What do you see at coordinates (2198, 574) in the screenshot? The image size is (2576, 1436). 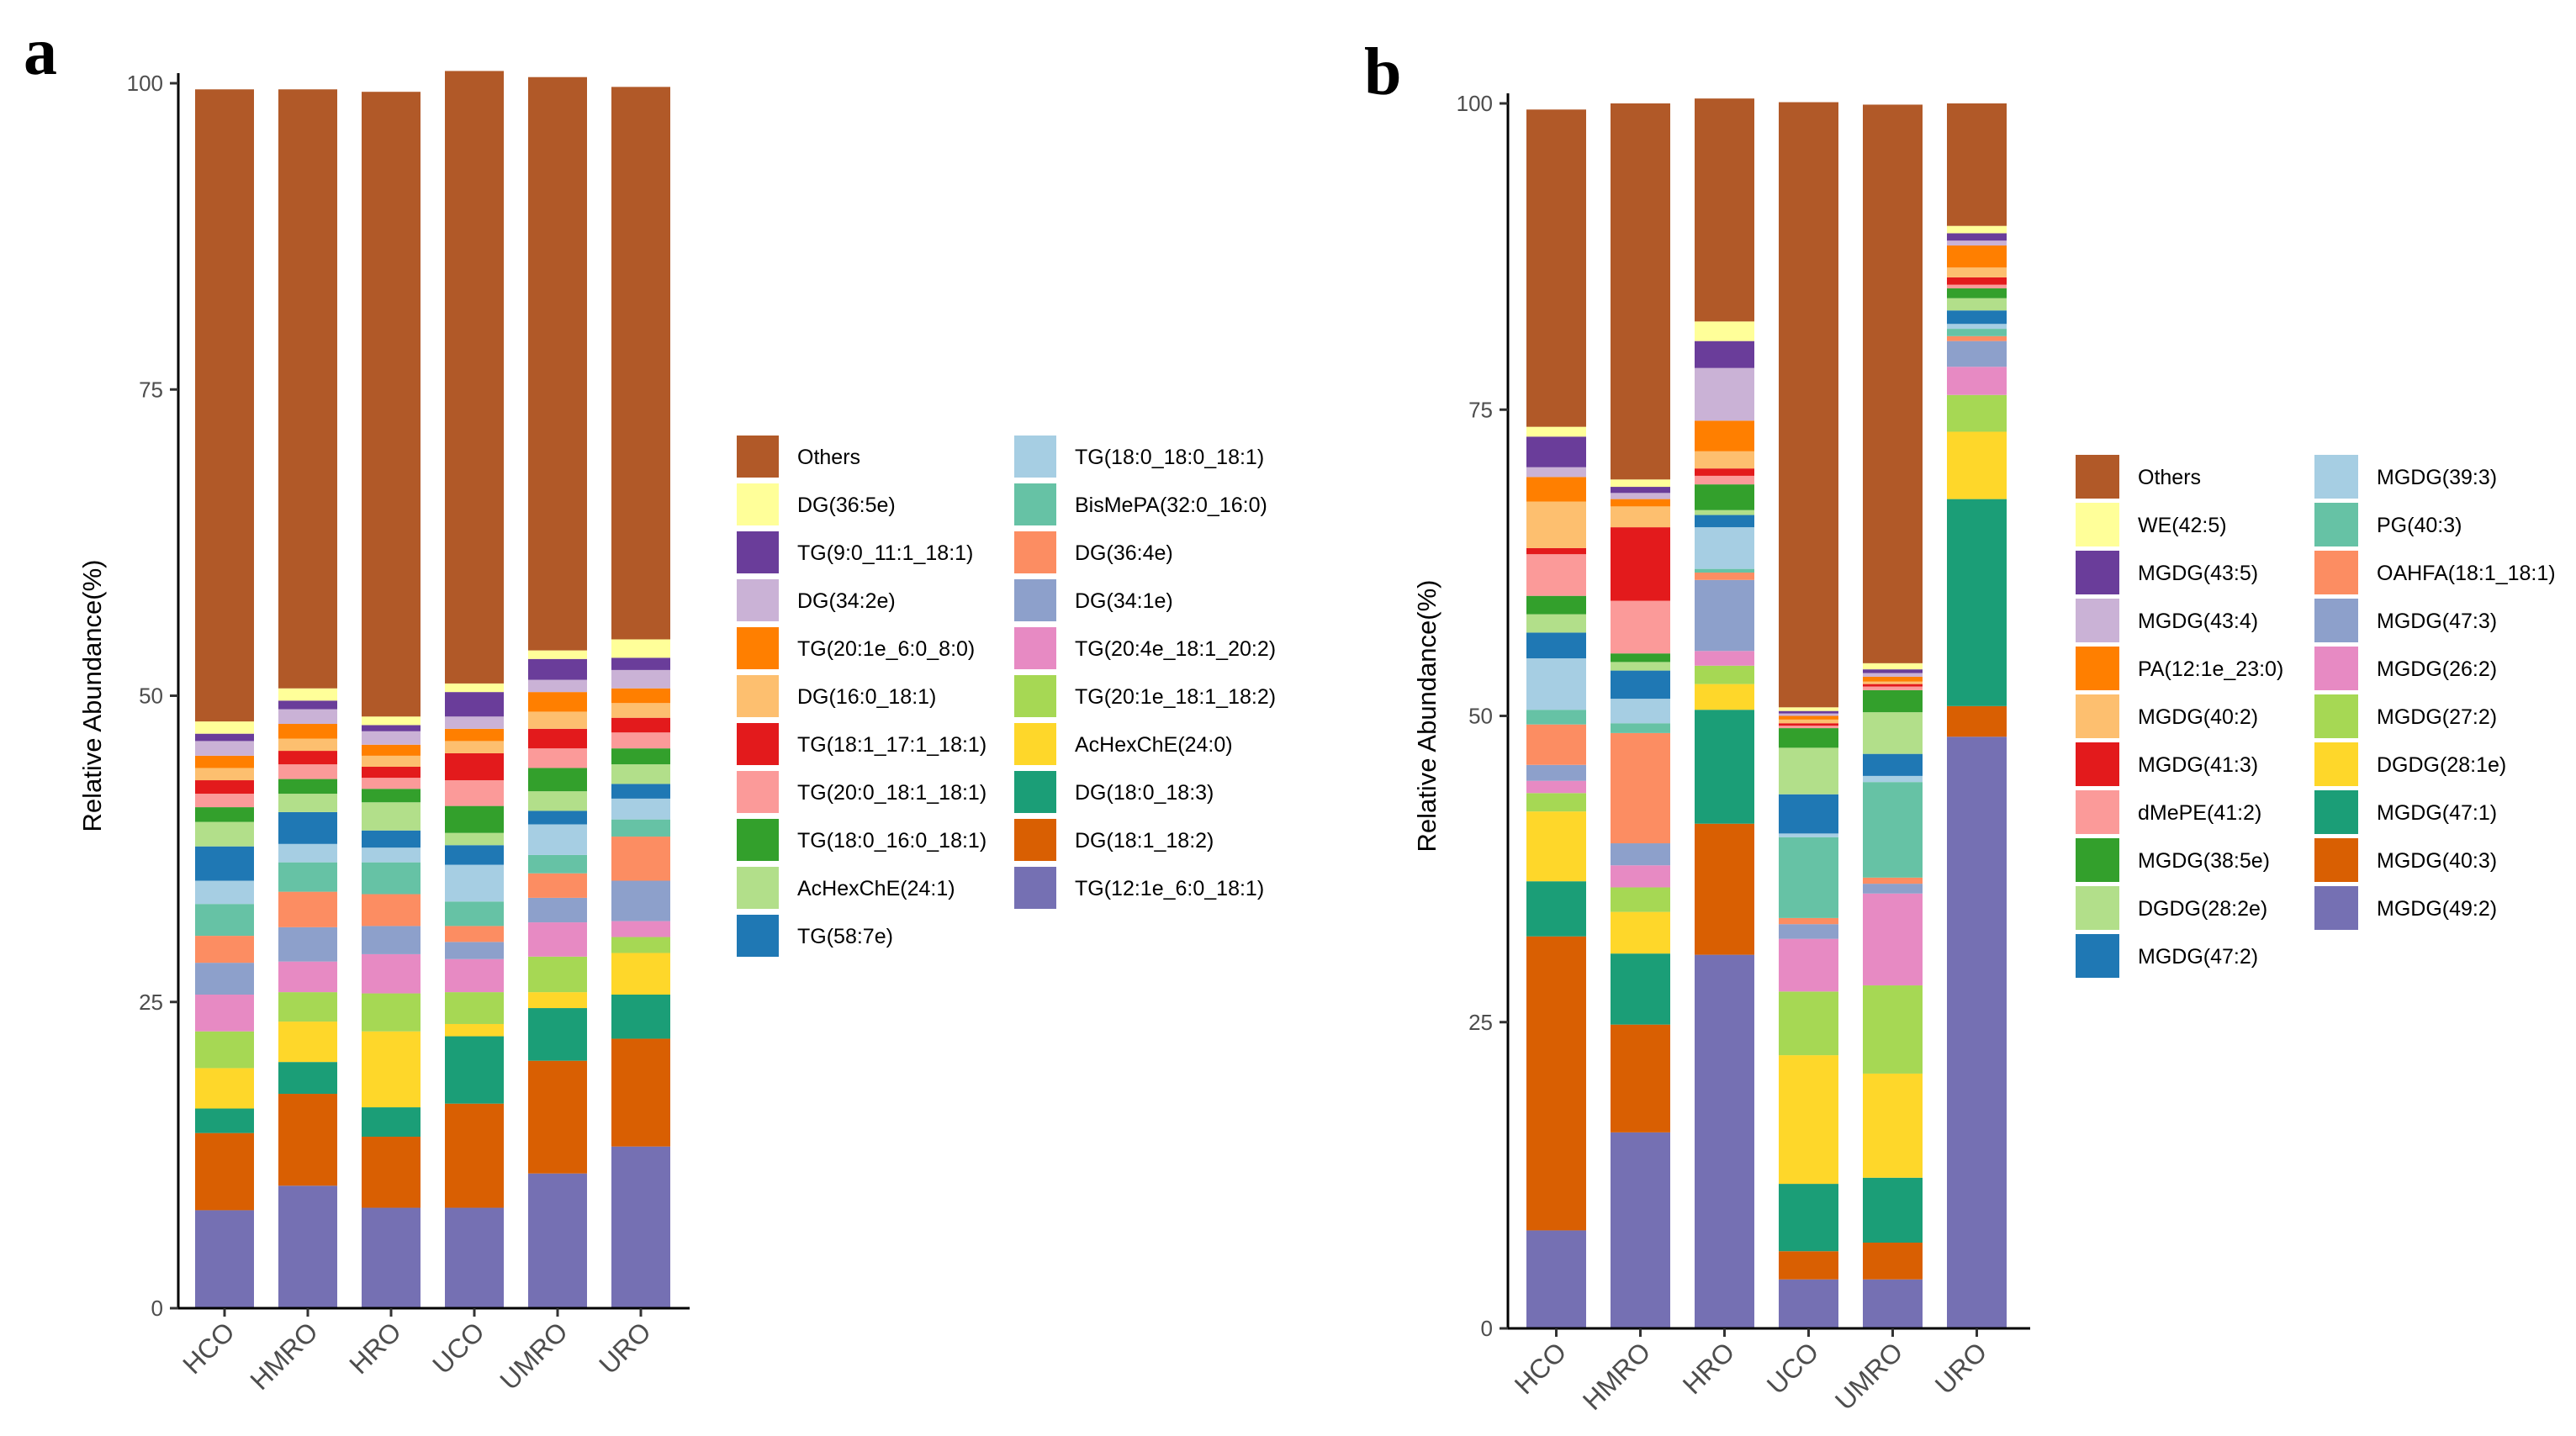 I see `panel-b-legend-label-mgdg-43-5: MGDG(43:5)` at bounding box center [2198, 574].